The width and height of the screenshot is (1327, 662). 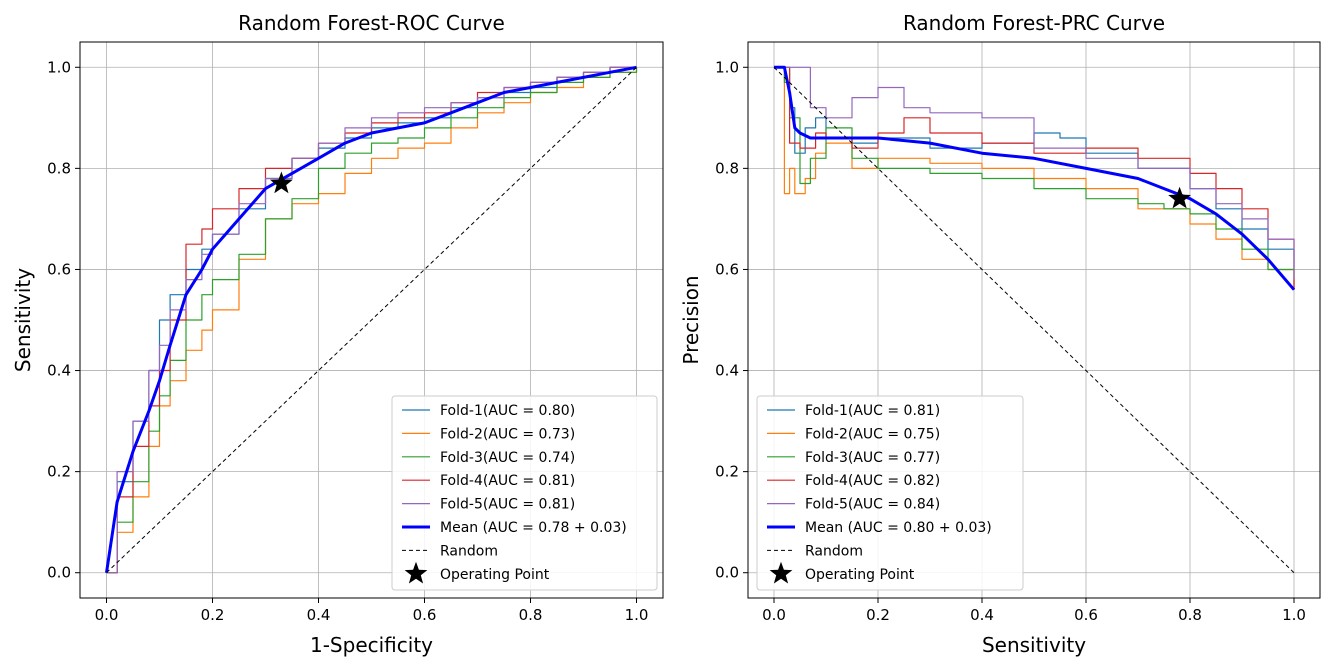 What do you see at coordinates (872, 481) in the screenshot?
I see `legend-label: Fold-4(AUC = 0.82)` at bounding box center [872, 481].